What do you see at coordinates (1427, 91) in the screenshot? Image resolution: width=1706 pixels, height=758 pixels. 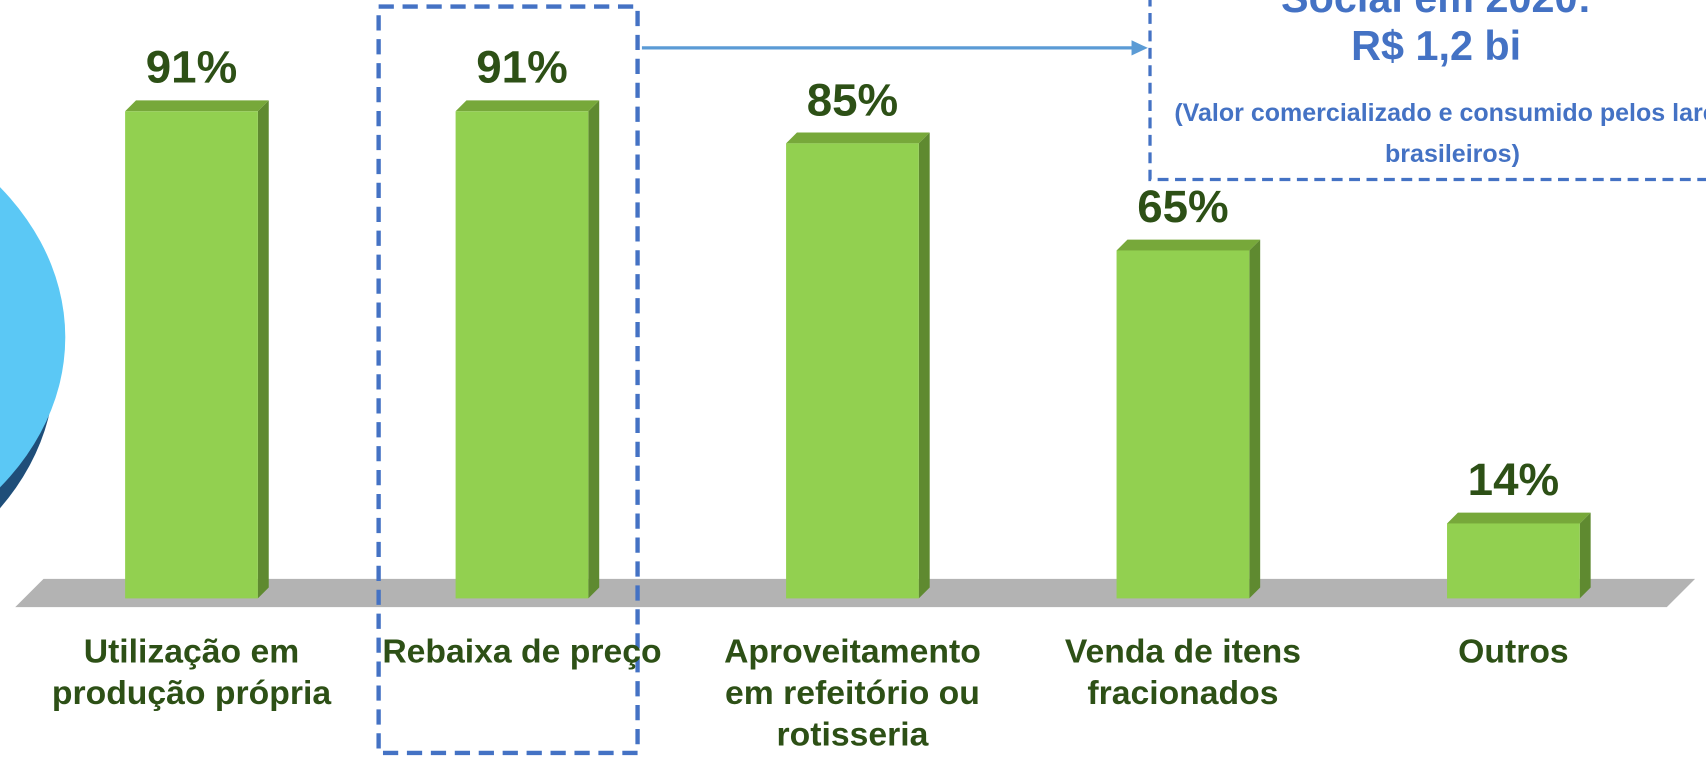 I see `annotation-box` at bounding box center [1427, 91].